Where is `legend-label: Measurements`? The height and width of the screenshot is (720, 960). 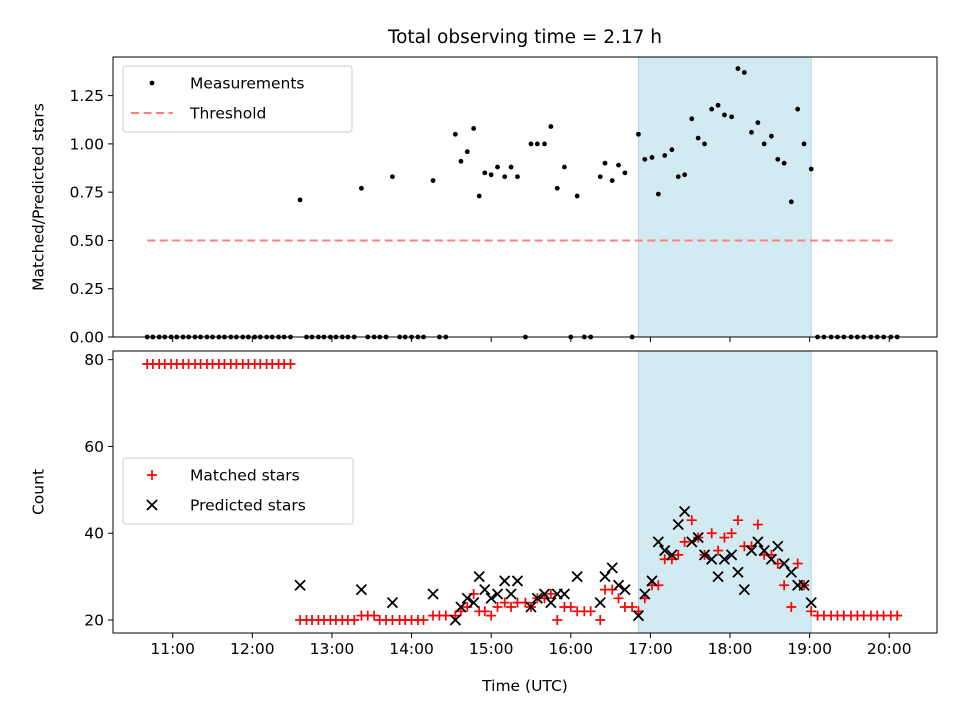
legend-label: Measurements is located at coordinates (247, 84).